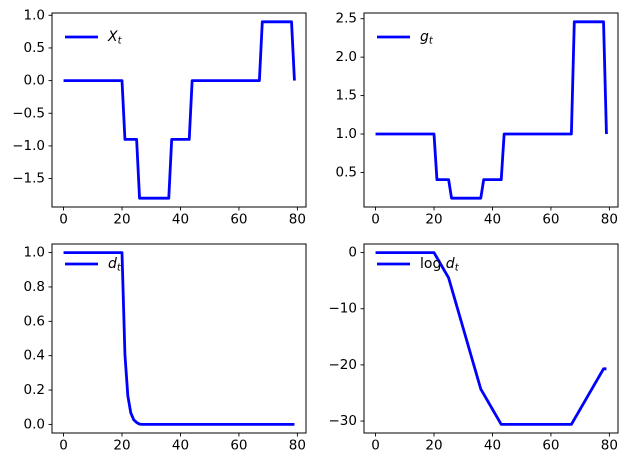 Image resolution: width=628 pixels, height=469 pixels. What do you see at coordinates (343, 309) in the screenshot?
I see `y-tick-label: −10` at bounding box center [343, 309].